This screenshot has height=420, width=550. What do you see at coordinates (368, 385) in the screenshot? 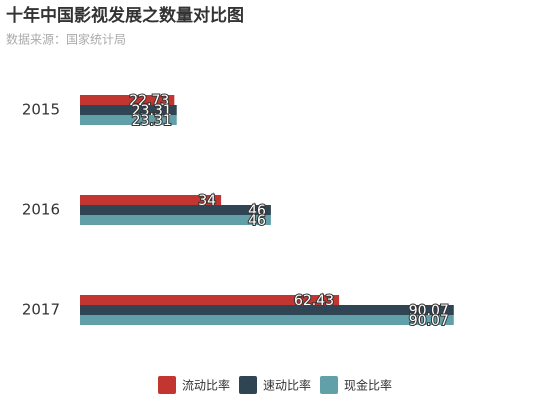
I see `legend-label: 现金比率` at bounding box center [368, 385].